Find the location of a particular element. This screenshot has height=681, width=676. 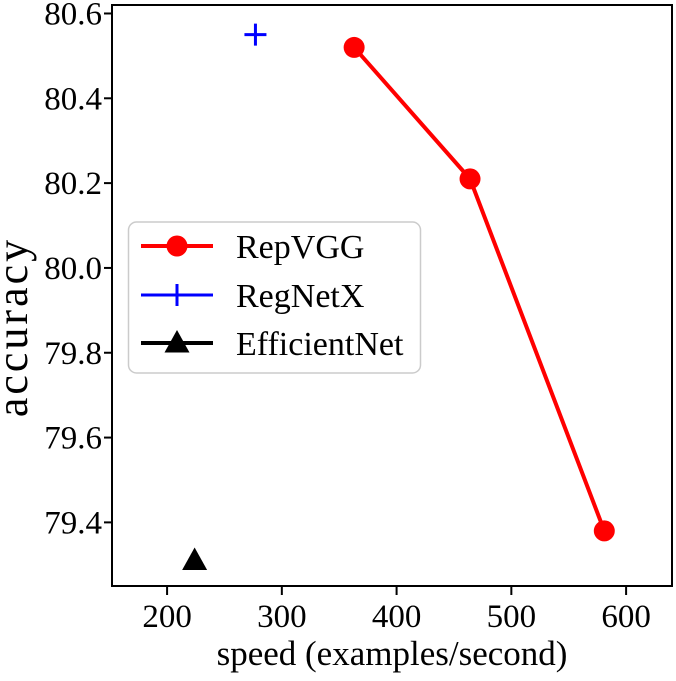

legend-efficientnet-triangle-marker is located at coordinates (177, 341).